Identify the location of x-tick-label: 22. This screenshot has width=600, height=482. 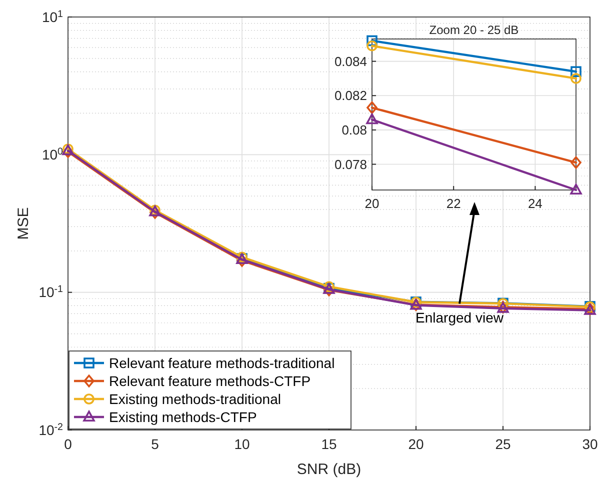
(453, 203).